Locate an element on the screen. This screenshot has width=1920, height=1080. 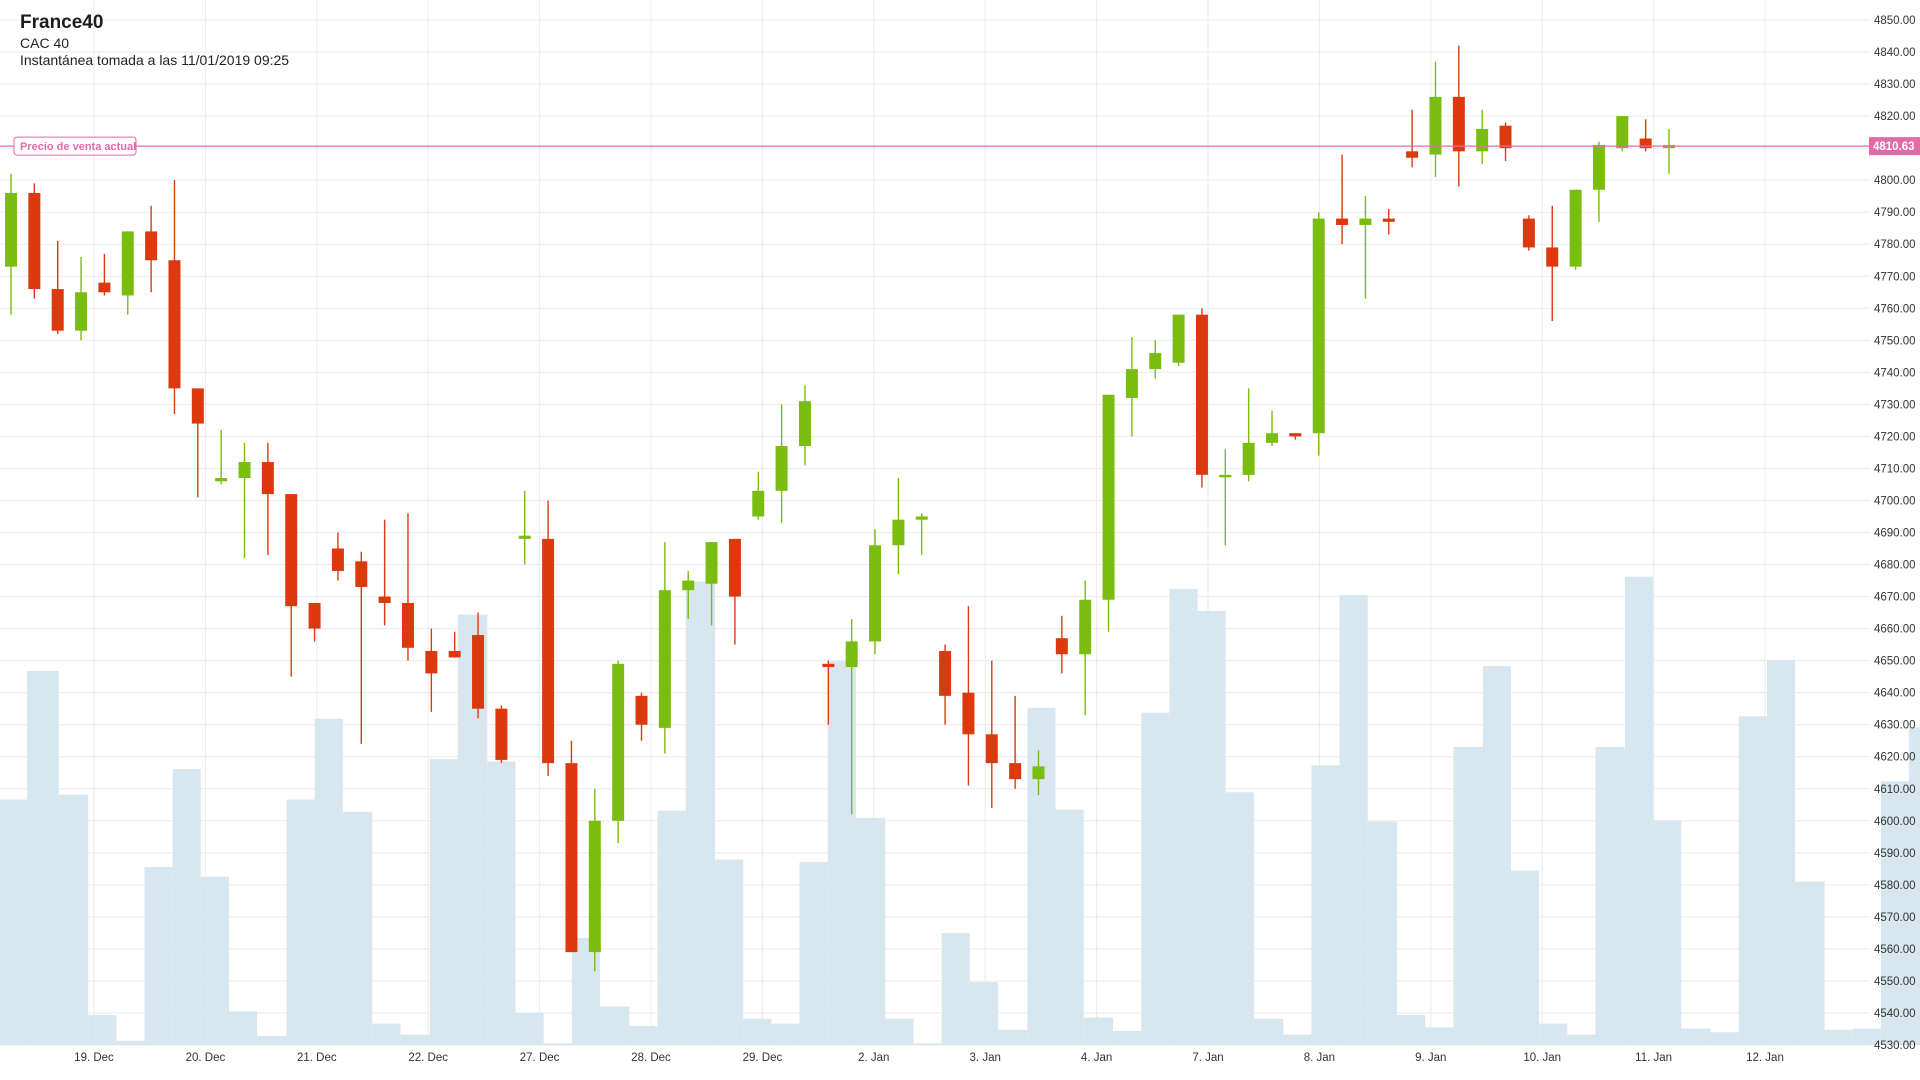
y-tick-label: 4530.00 is located at coordinates (1895, 1046).